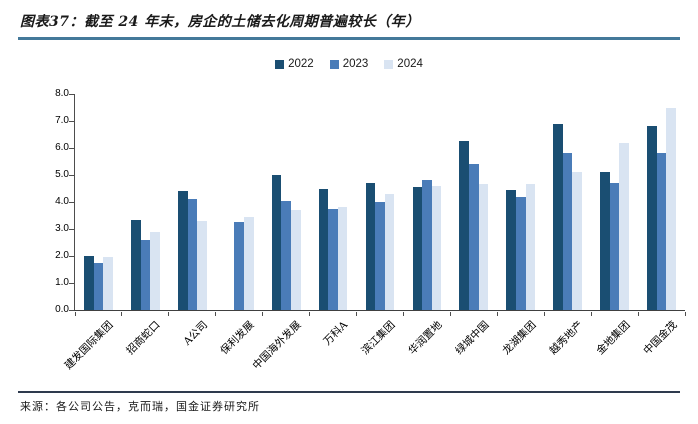  Describe the element at coordinates (660, 338) in the screenshot. I see `x-axis-label: 中国金茂` at that location.